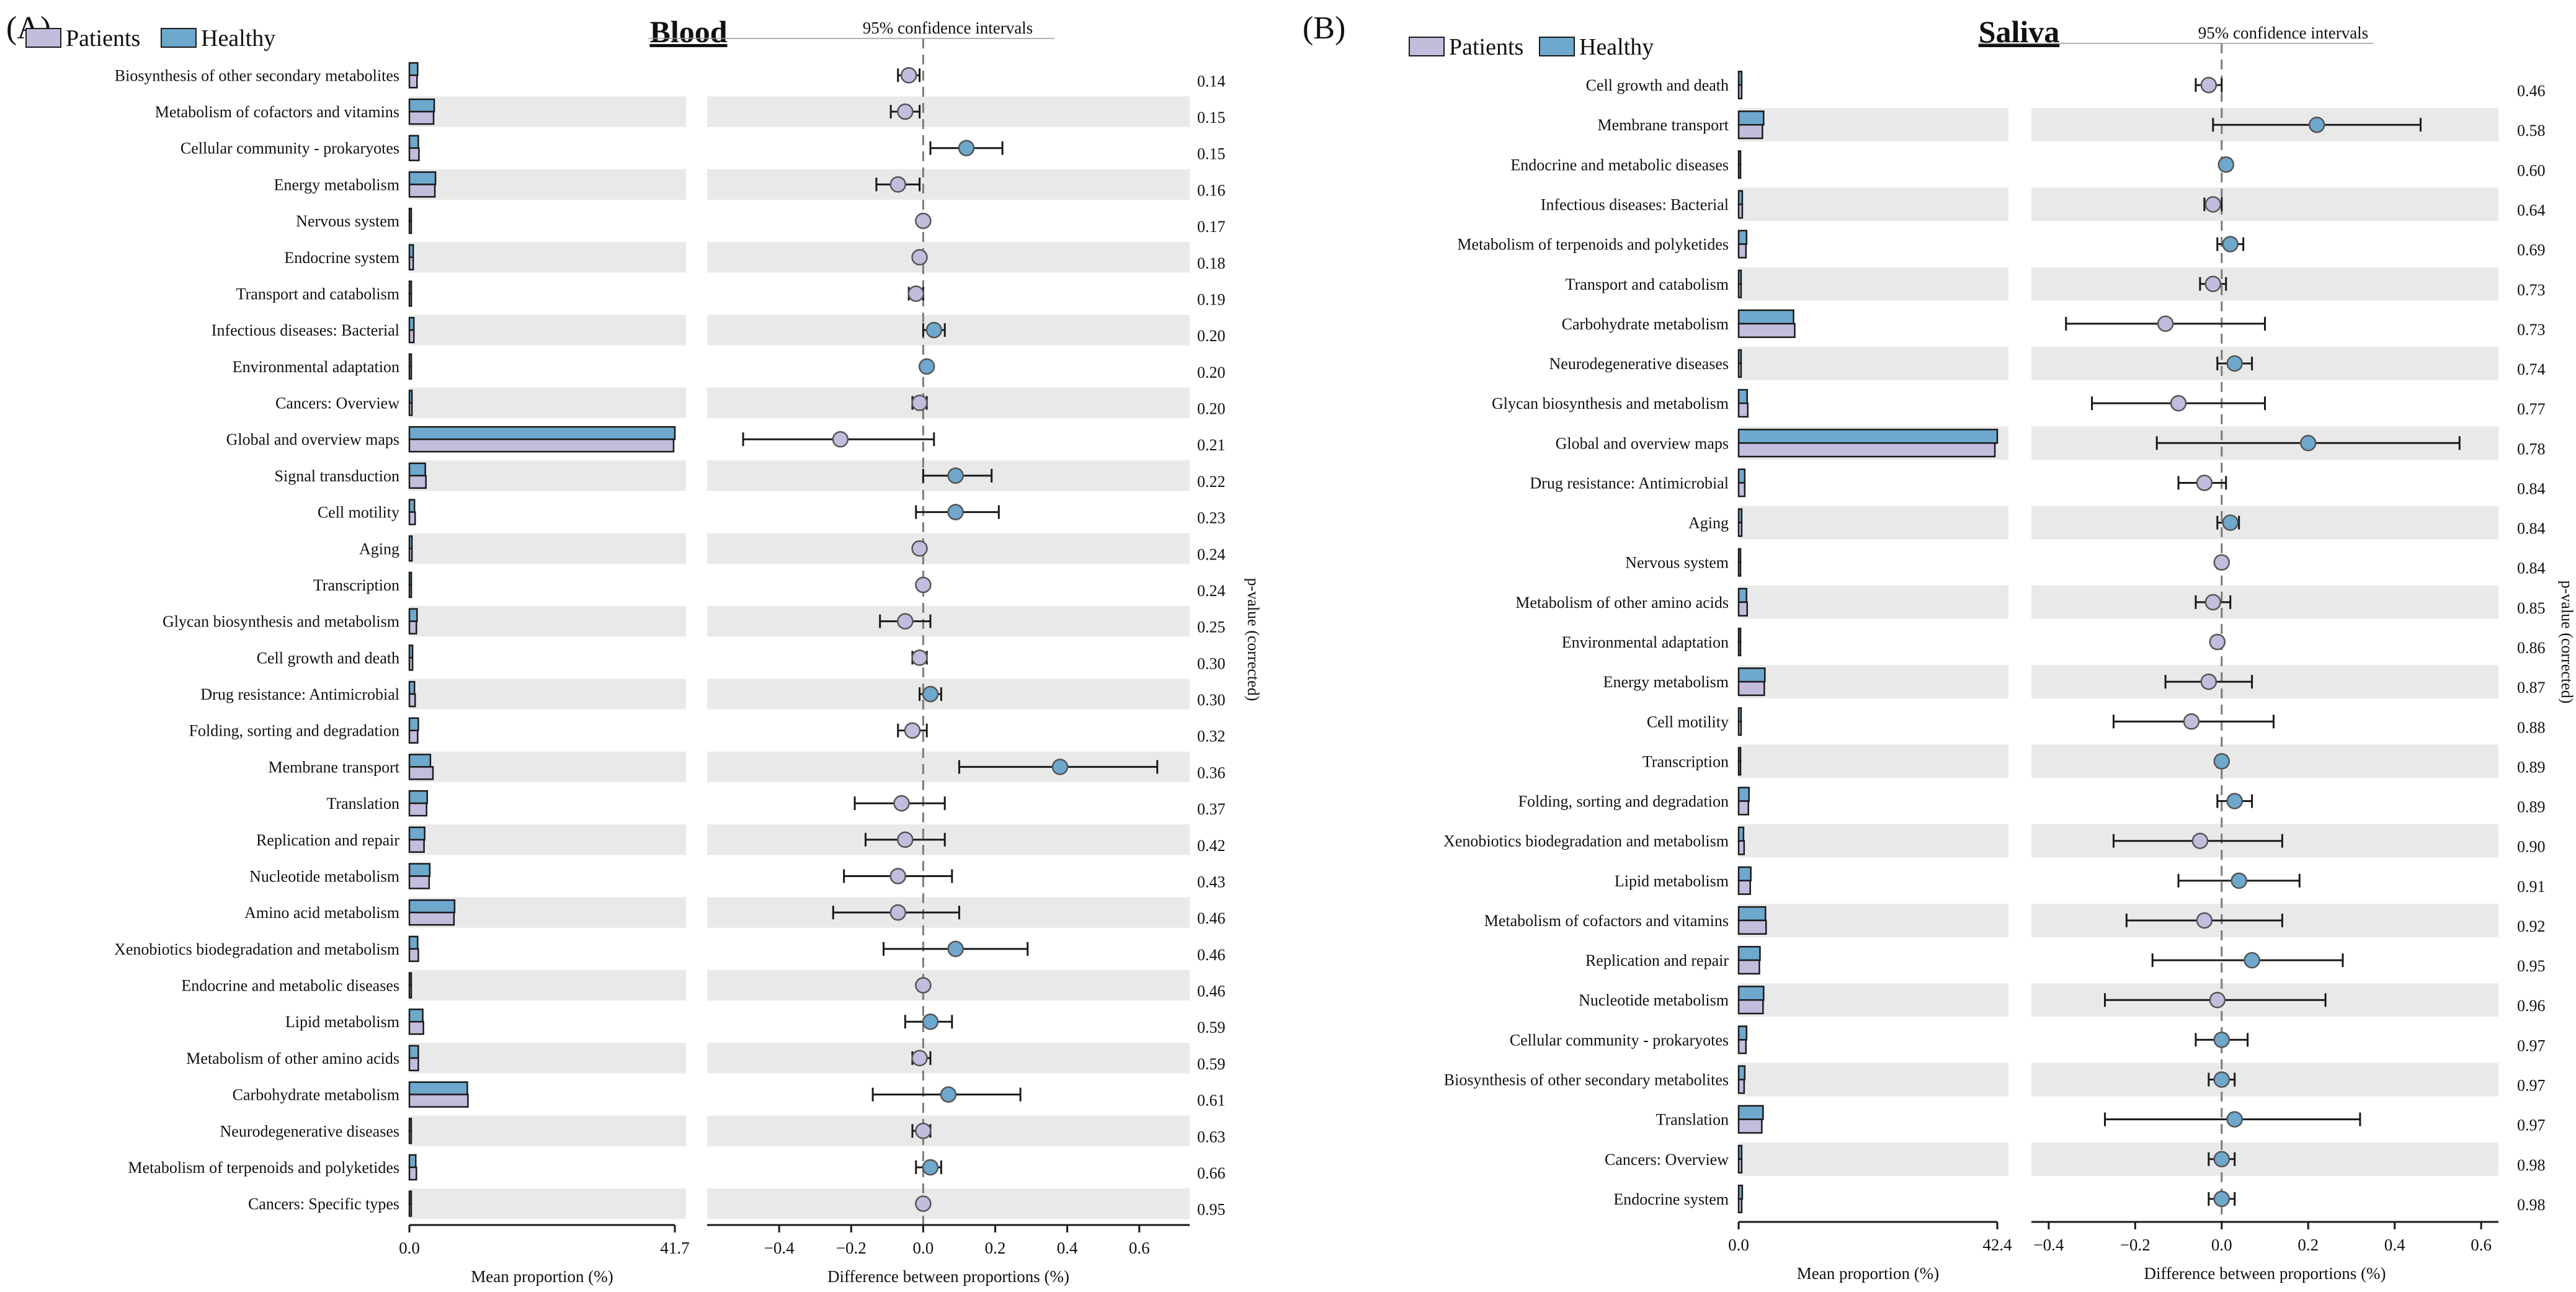 The height and width of the screenshot is (1292, 2576). I want to click on p-value: 0.22, so click(1211, 482).